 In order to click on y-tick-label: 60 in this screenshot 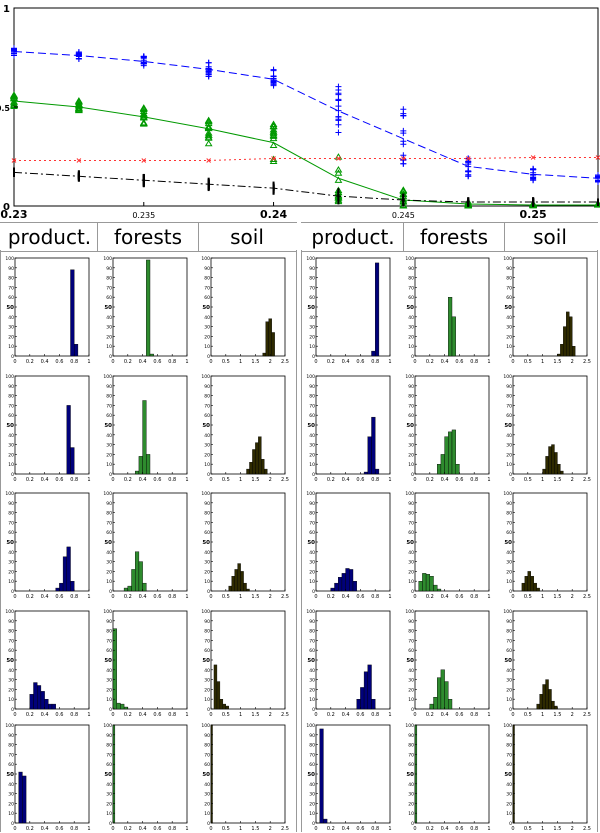, I will do `click(509, 416)`.